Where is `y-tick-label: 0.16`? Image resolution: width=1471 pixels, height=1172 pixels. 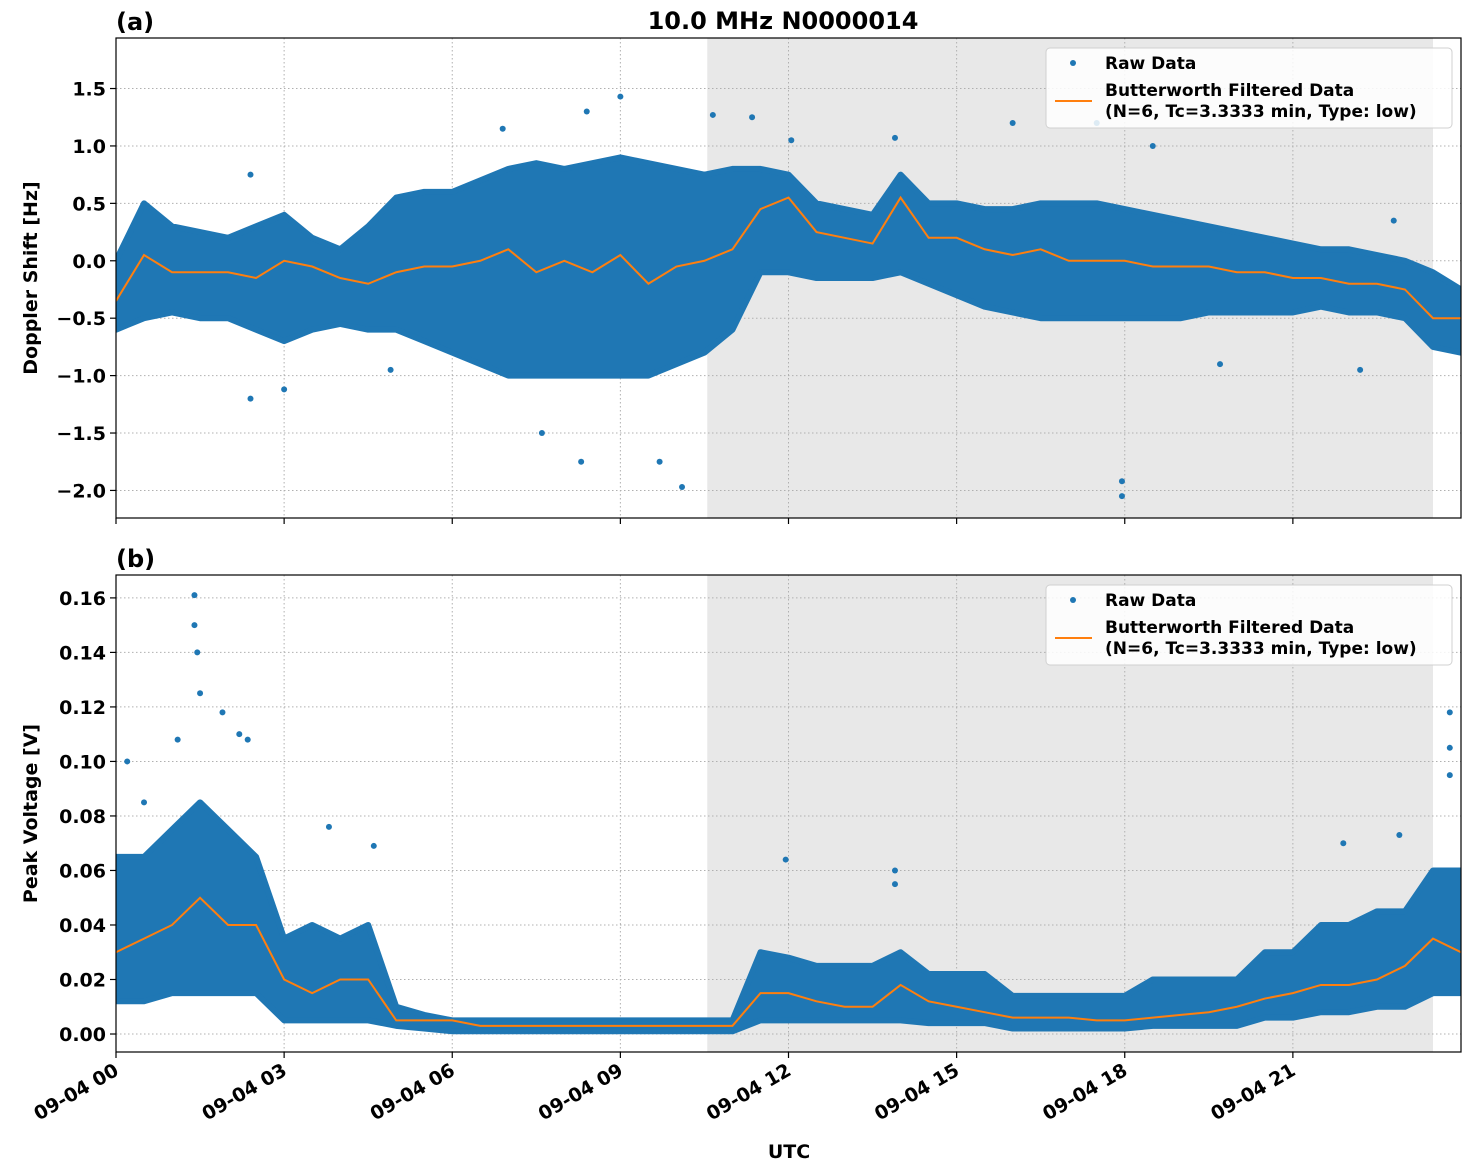 y-tick-label: 0.16 is located at coordinates (82, 599).